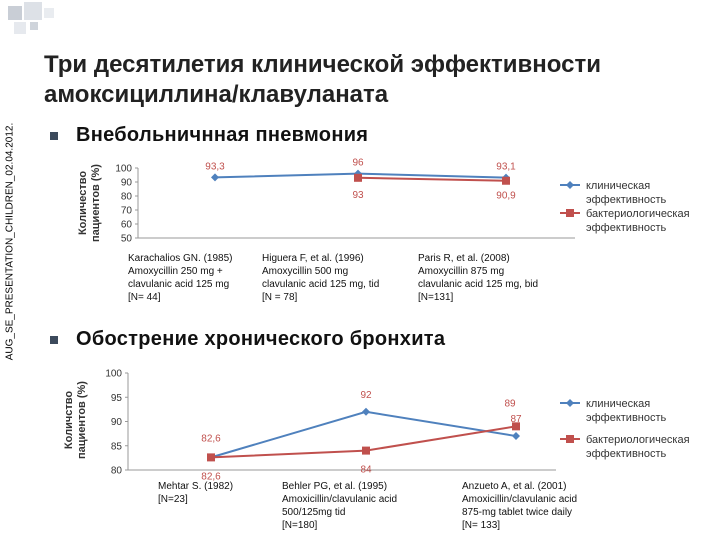 Image resolution: width=720 pixels, height=540 pixels. I want to click on side-note: AUG_SE_PRESENTATION_CHILDREN_02.04.2012., so click(10, 241).